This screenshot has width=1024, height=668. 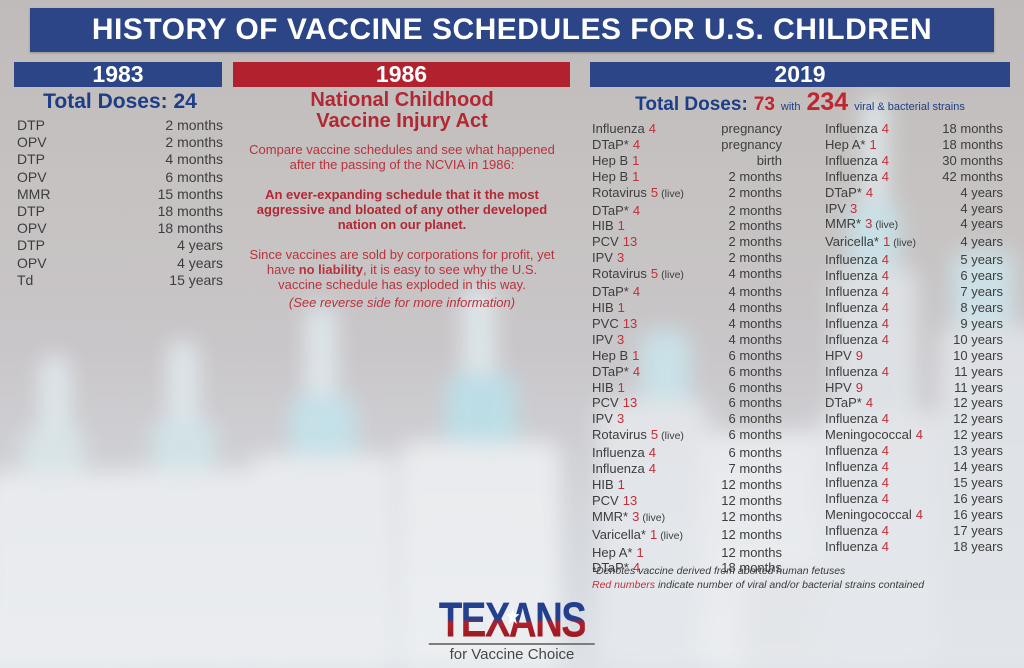 I want to click on vaccine-age: 15 years, so click(x=978, y=482).